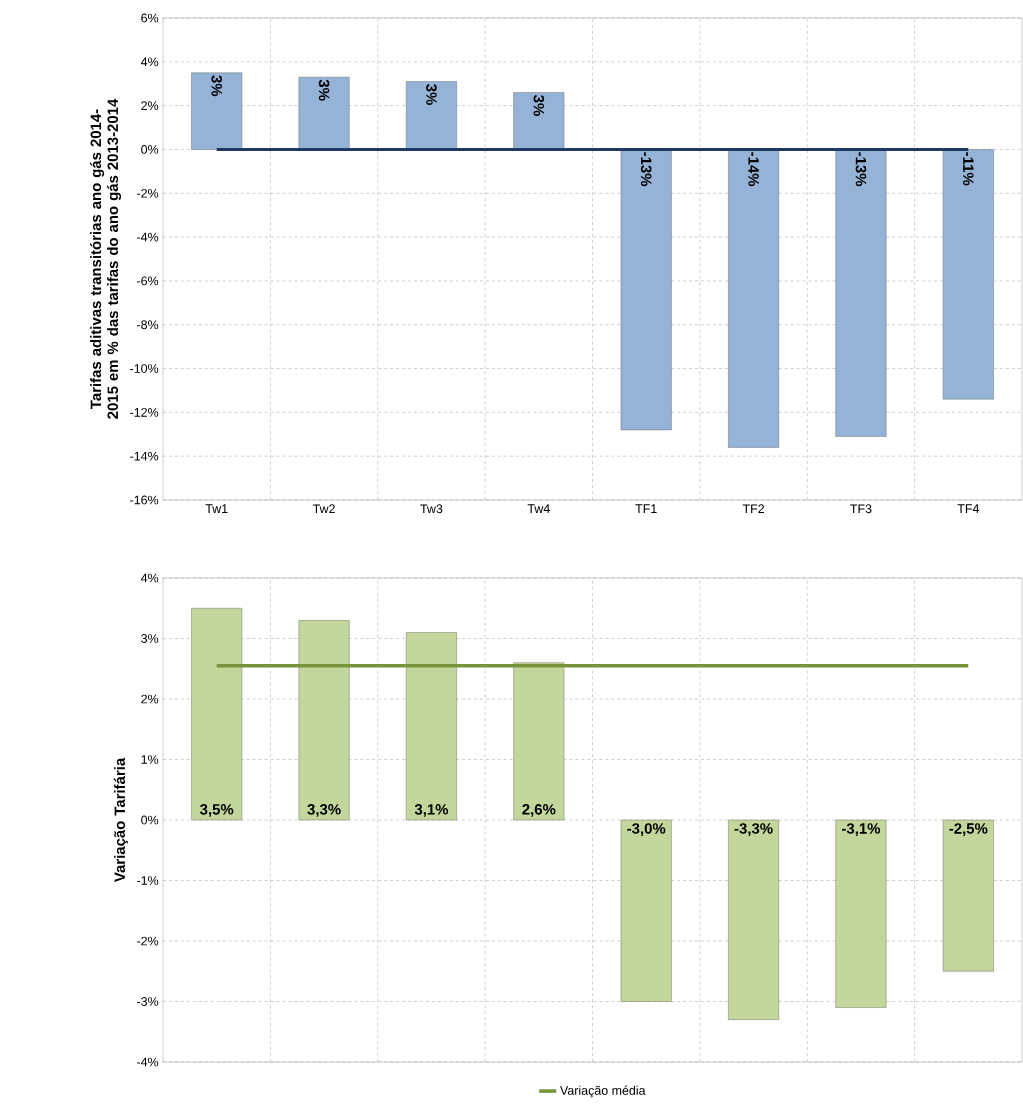 The image size is (1023, 1111). I want to click on y-tick-label: -3%, so click(148, 1001).